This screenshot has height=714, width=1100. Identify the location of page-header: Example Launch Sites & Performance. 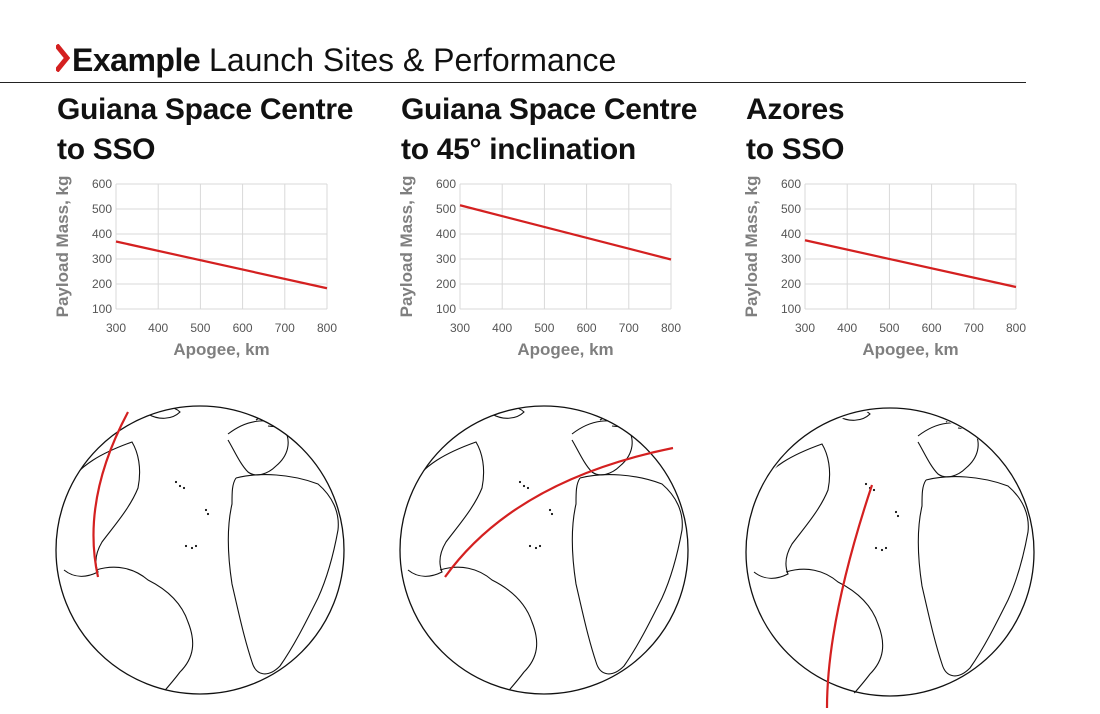
(569, 61).